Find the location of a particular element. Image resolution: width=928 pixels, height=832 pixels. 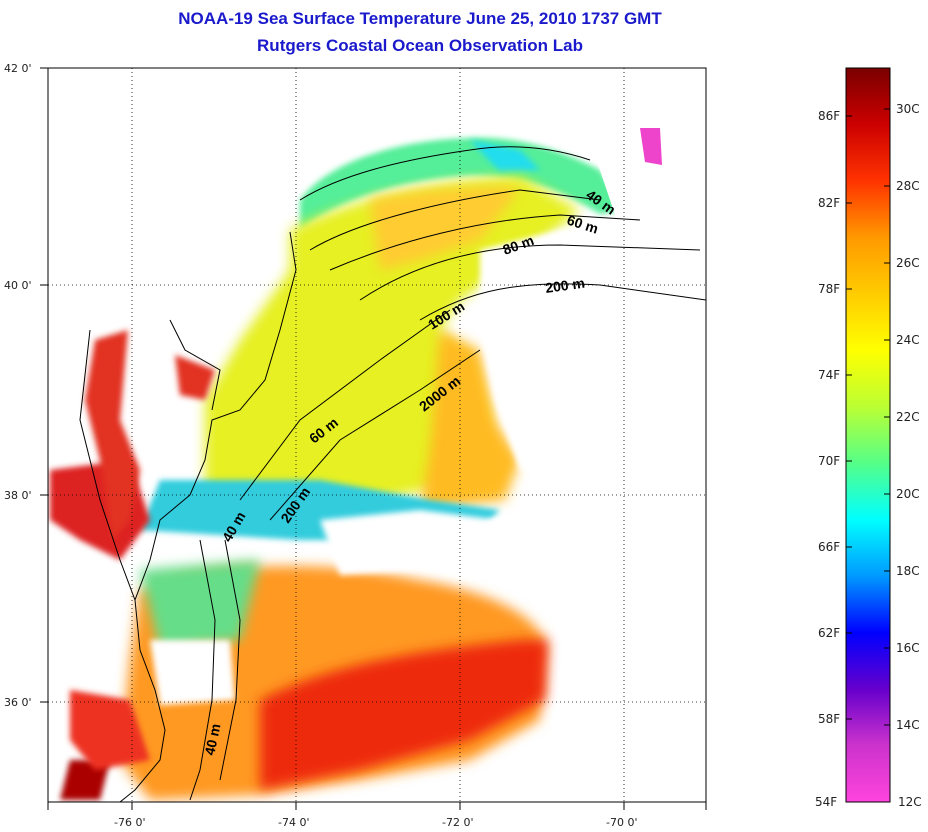

sst-cape-hatteras-dark is located at coordinates (85, 780).